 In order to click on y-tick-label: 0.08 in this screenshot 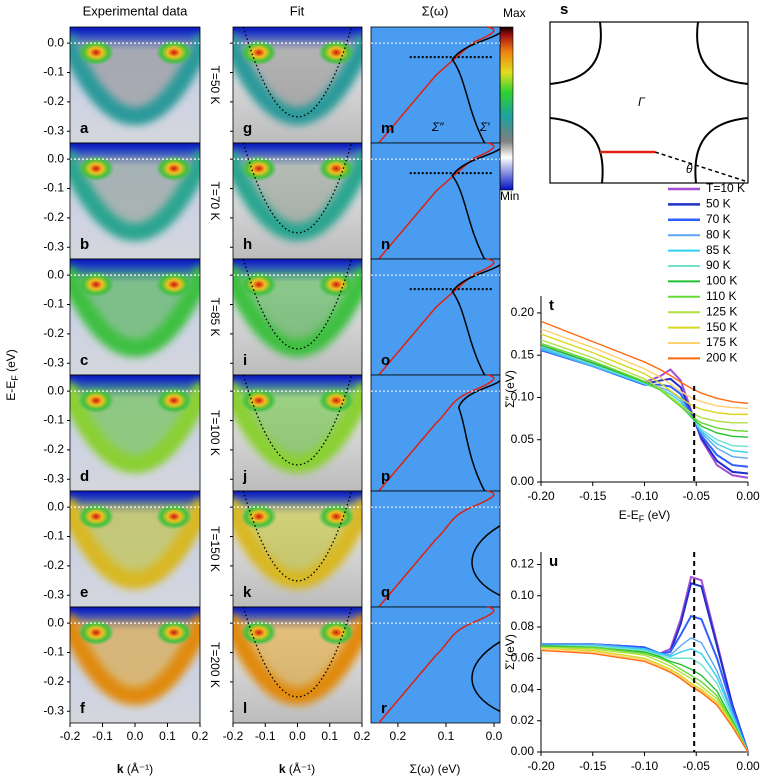, I will do `click(523, 626)`.